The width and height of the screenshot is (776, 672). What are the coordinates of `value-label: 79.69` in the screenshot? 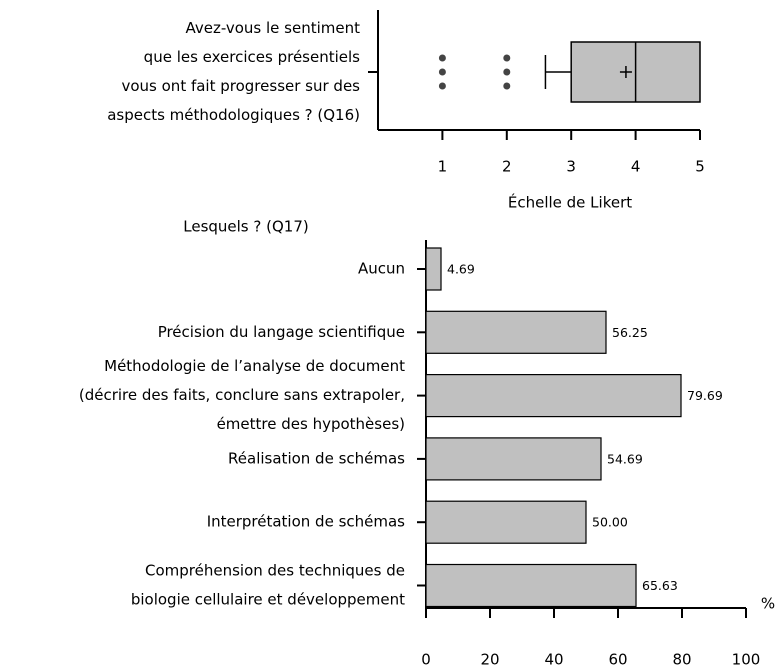 It's located at (705, 395).